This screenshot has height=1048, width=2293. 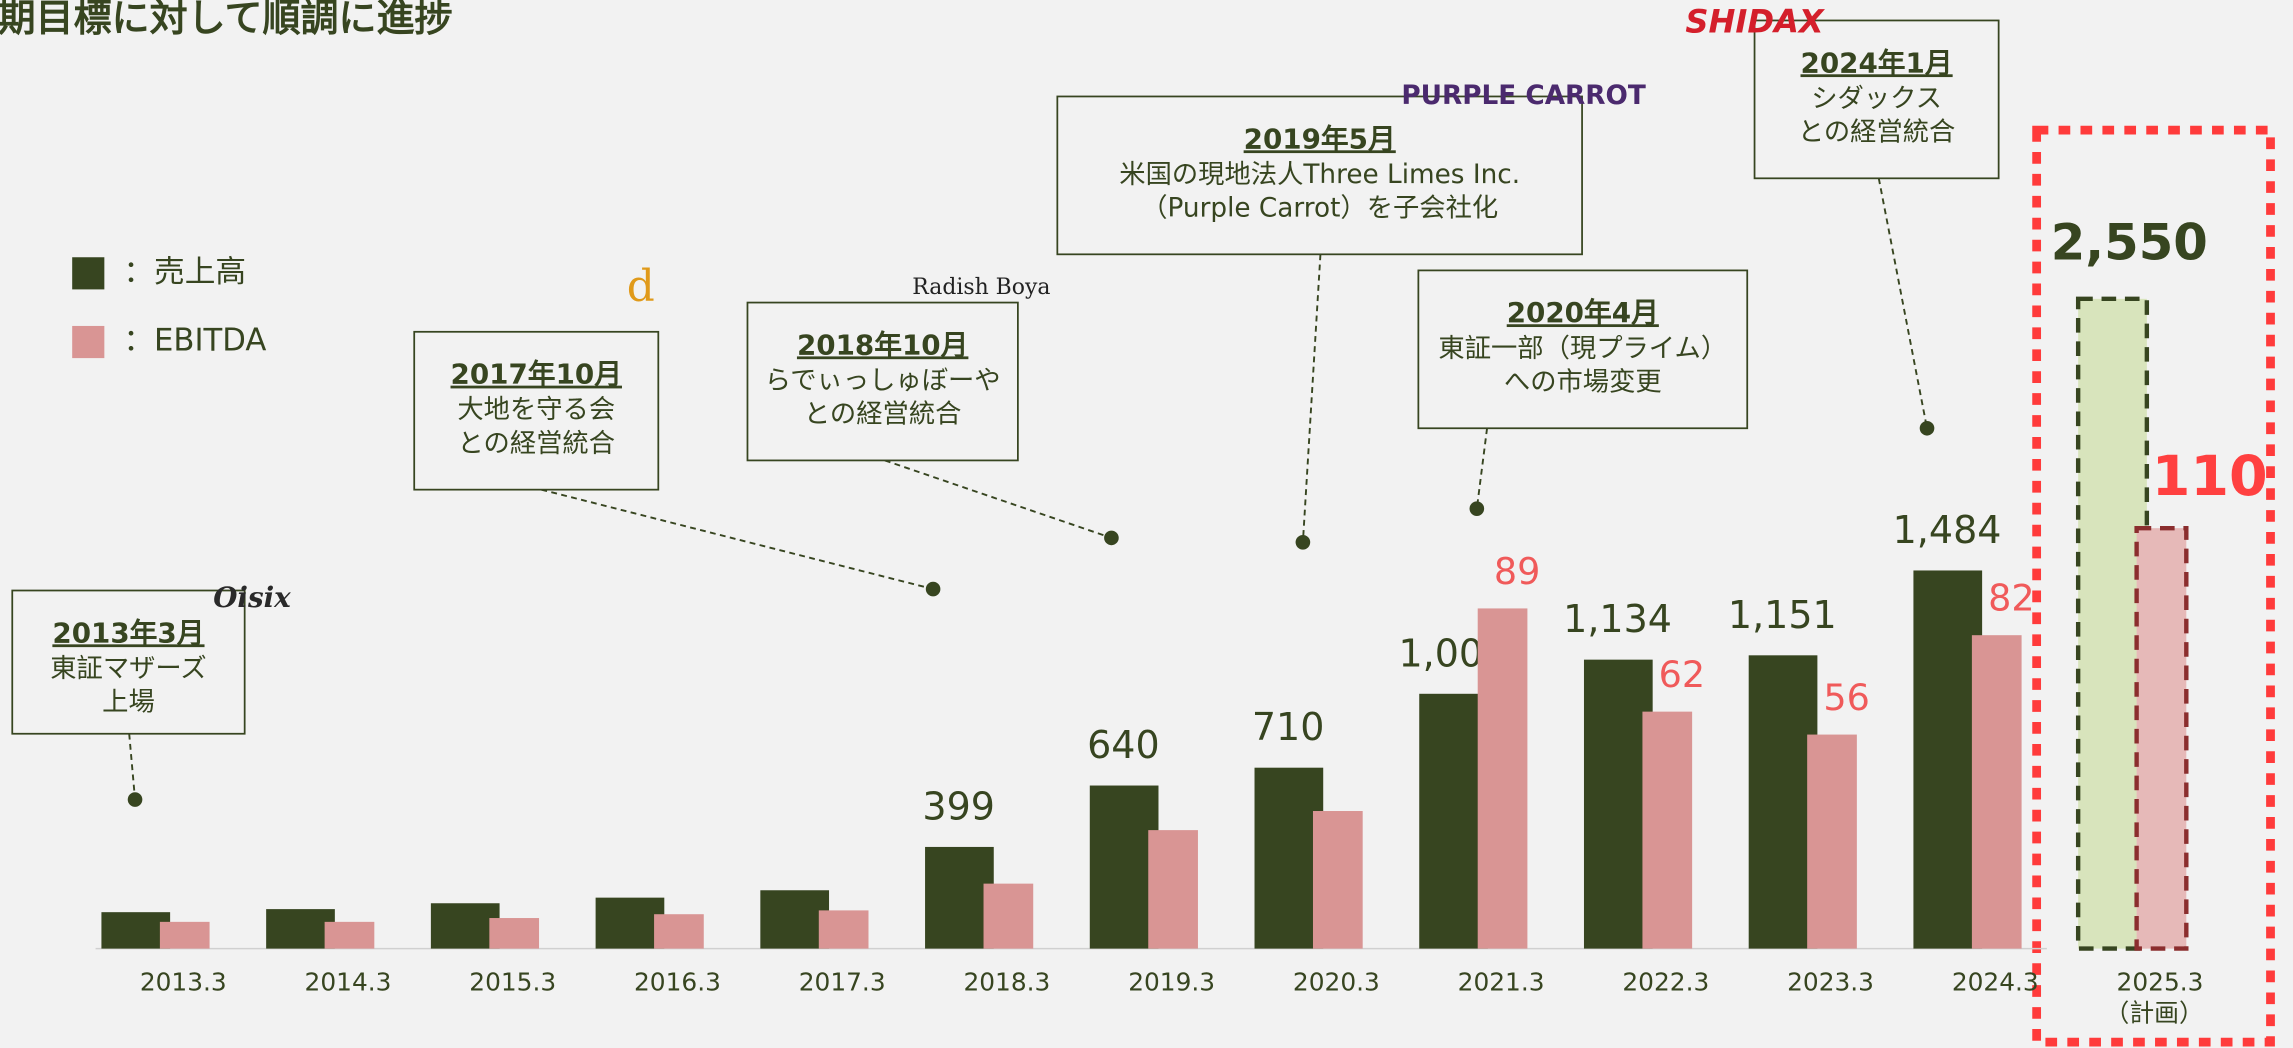 What do you see at coordinates (348, 982) in the screenshot?
I see `x-tick-label: 2014.3` at bounding box center [348, 982].